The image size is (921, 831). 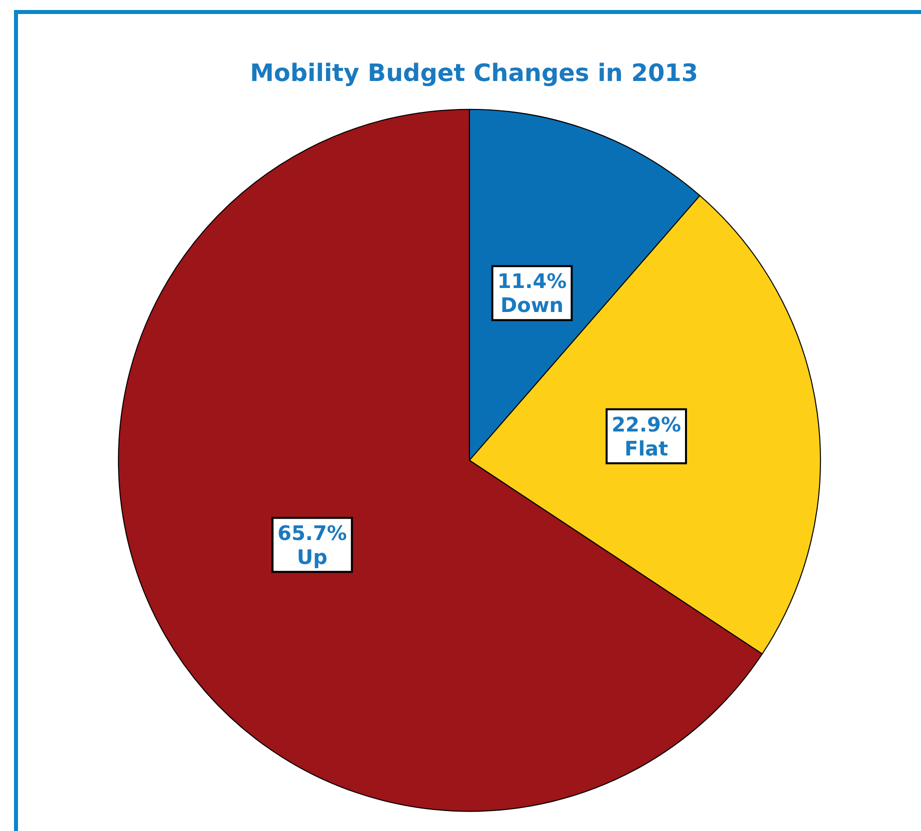 What do you see at coordinates (532, 305) in the screenshot?
I see `slice-label: Down` at bounding box center [532, 305].